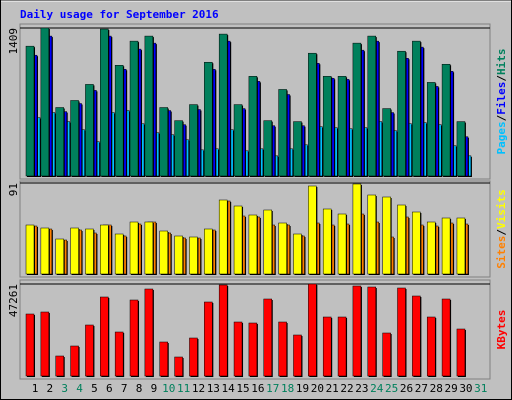 The image size is (512, 400). I want to click on x-tick-label: 15, so click(242, 388).